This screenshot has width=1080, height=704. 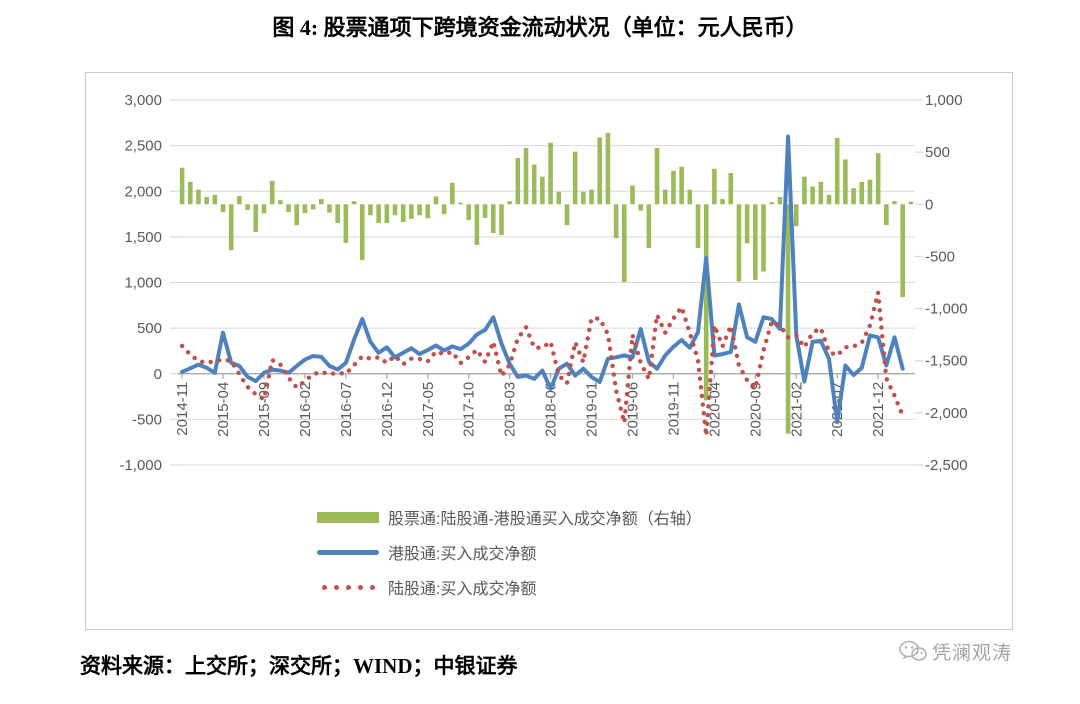 I want to click on right-axis-label: -2,000, so click(x=946, y=413).